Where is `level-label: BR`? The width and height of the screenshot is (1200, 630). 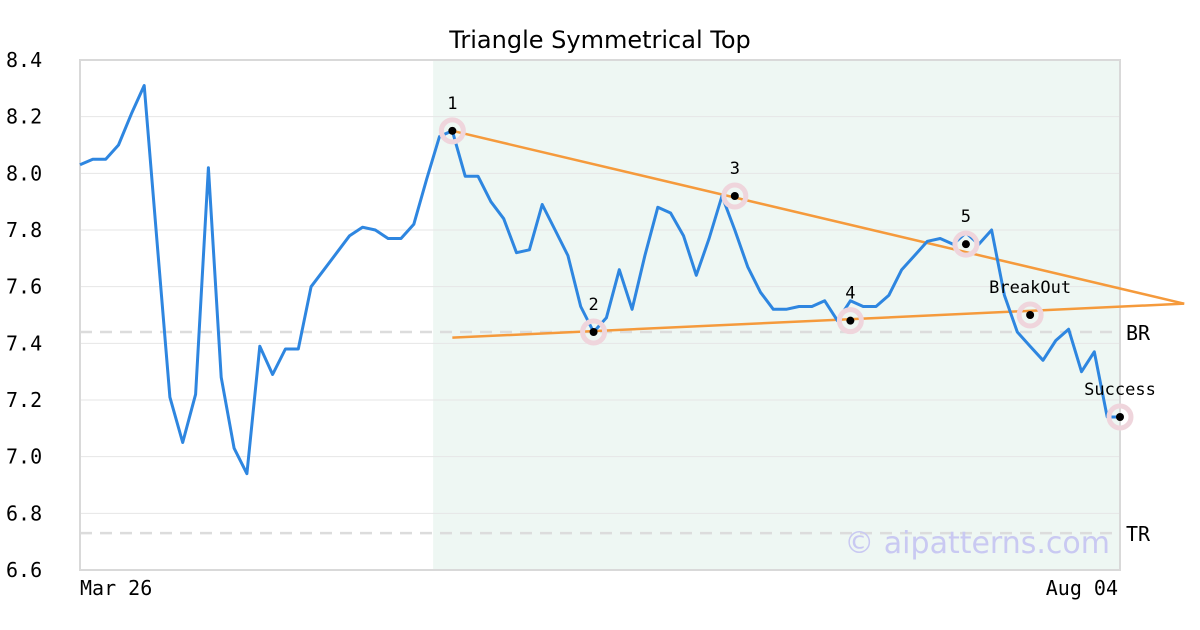 level-label: BR is located at coordinates (1138, 333).